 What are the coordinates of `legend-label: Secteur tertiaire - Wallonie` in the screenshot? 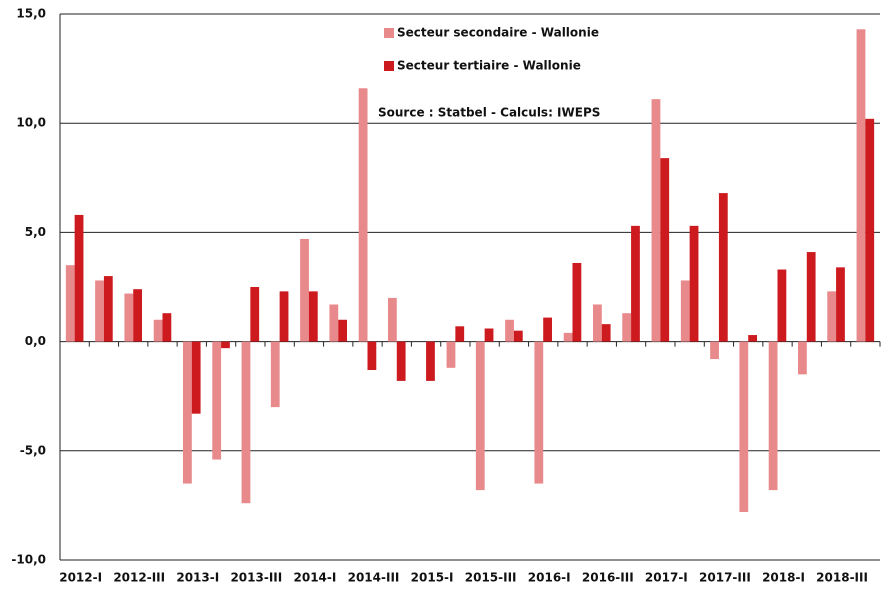 It's located at (489, 66).